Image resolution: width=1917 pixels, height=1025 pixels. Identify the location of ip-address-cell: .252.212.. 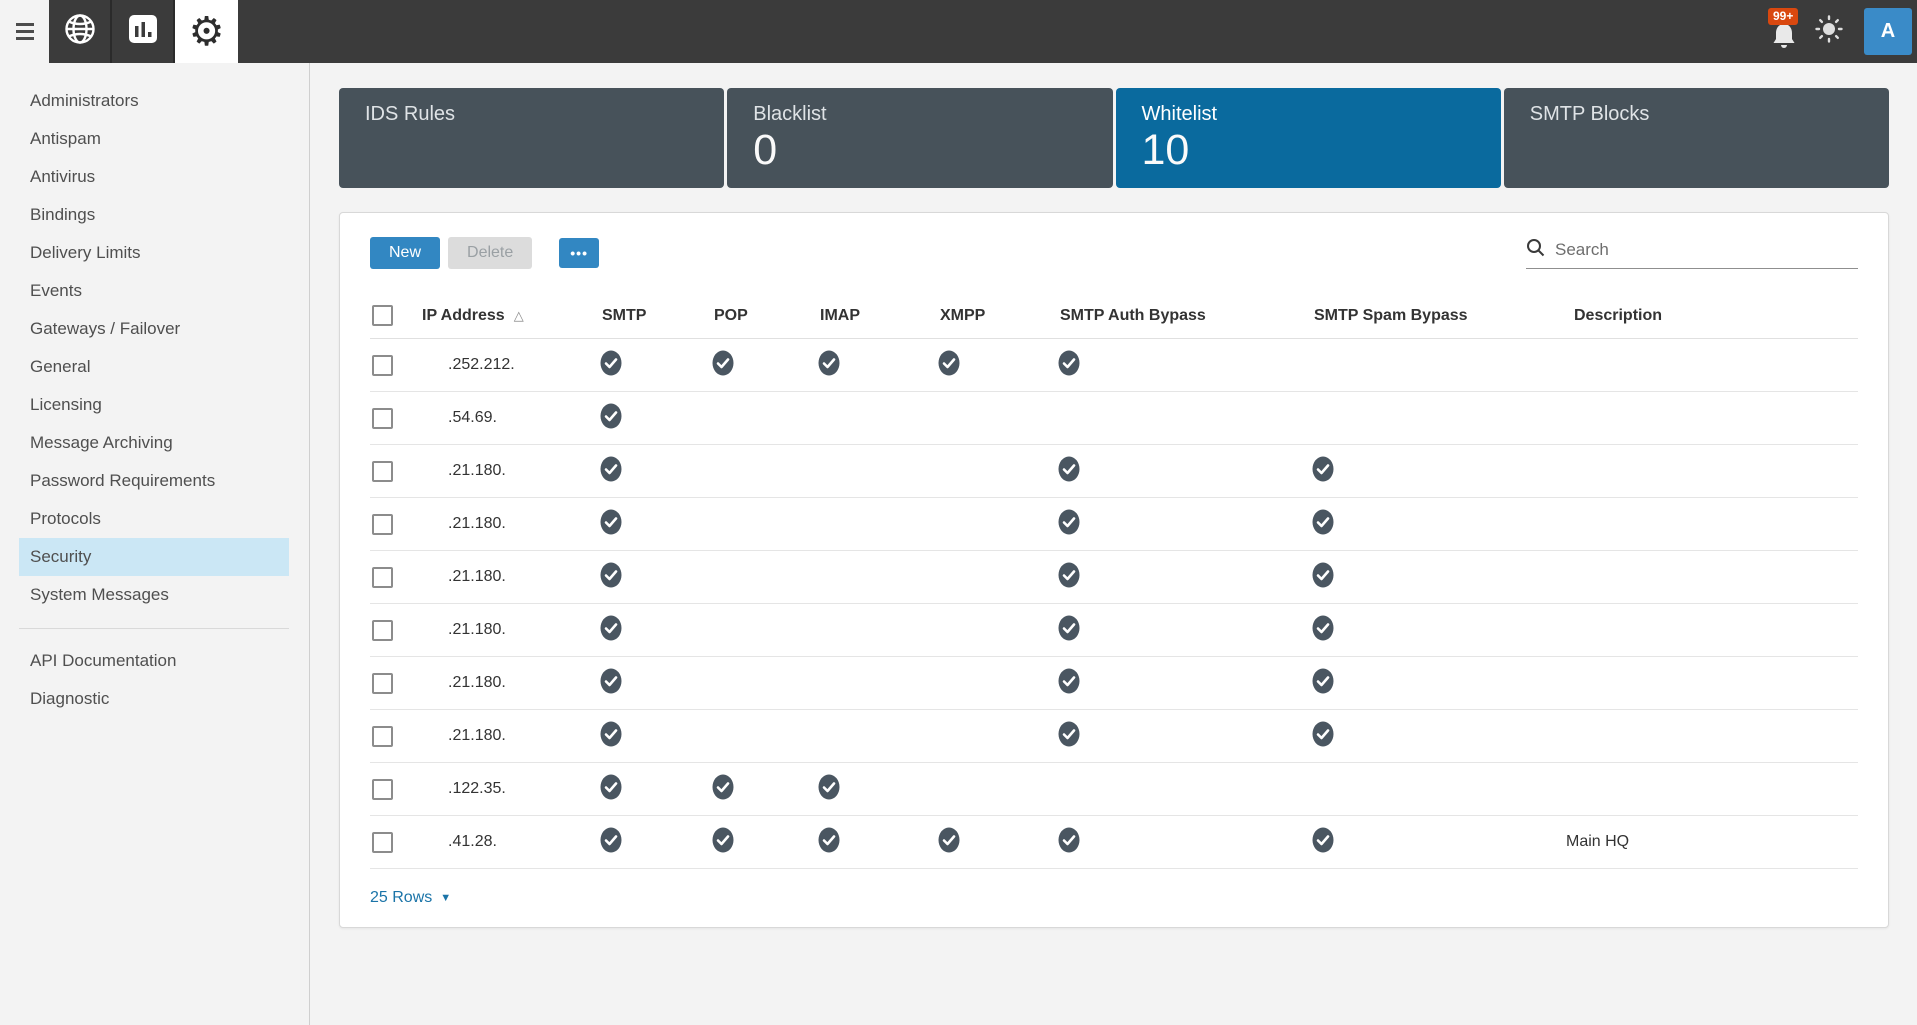
(481, 364).